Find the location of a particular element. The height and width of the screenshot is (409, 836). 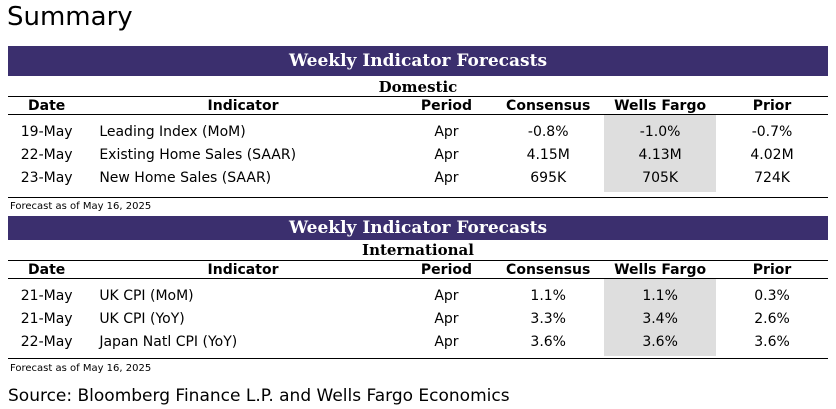

cell-indicator: New Home Sales (SAAR) is located at coordinates (185, 177).